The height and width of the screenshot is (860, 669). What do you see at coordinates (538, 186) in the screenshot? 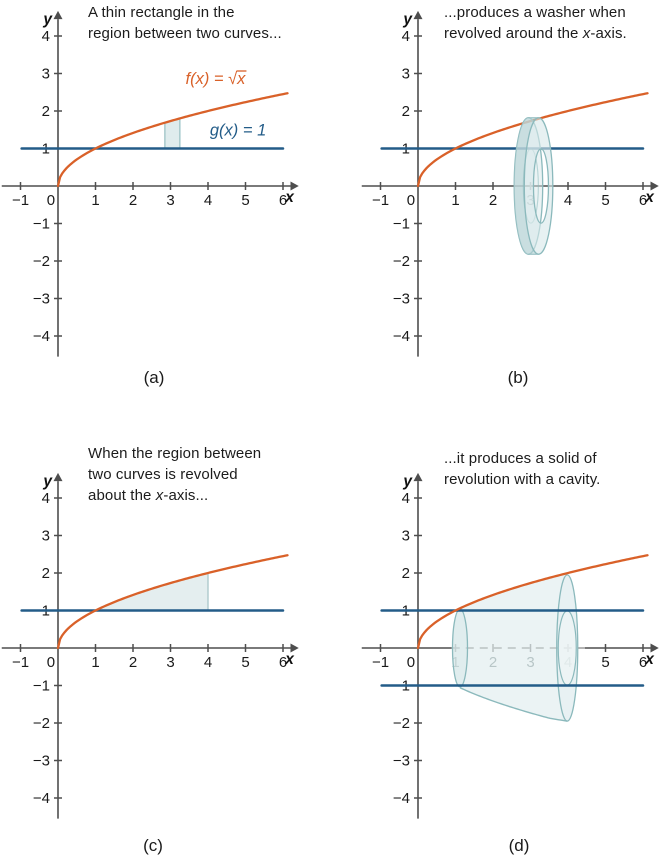
I see `washer-front-face` at bounding box center [538, 186].